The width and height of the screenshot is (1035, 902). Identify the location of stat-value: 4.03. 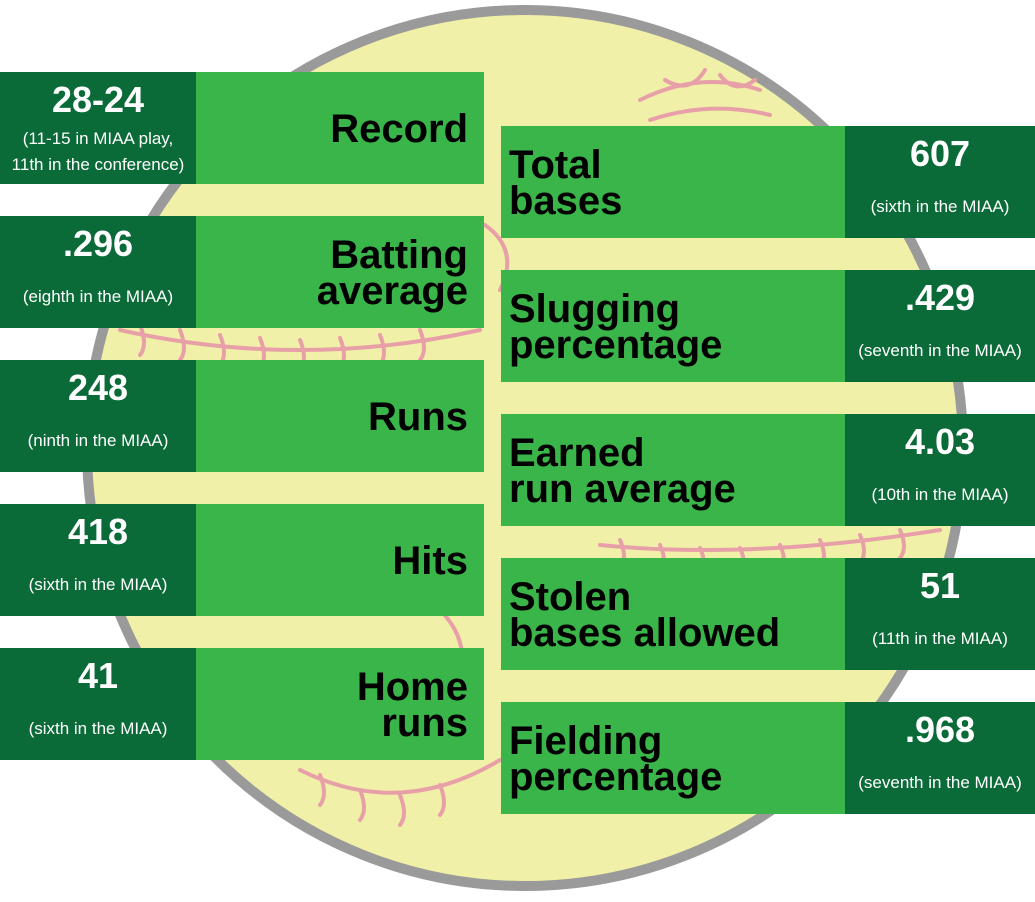
(940, 441).